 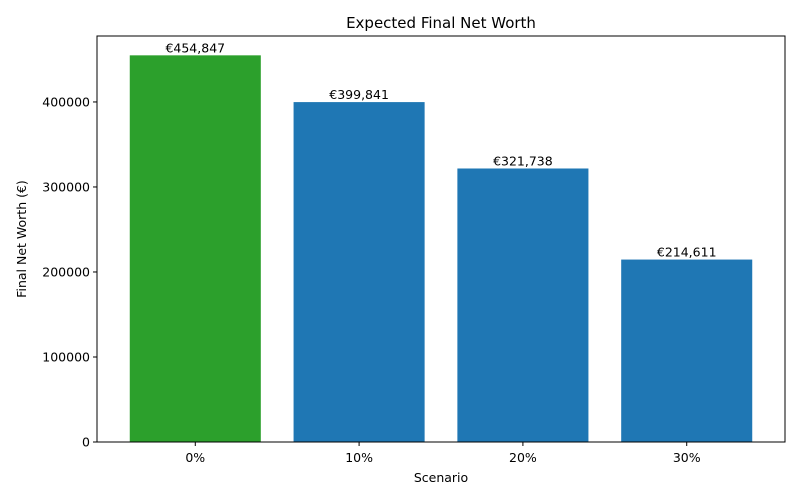 I want to click on bar-value-label: €454,847, so click(x=195, y=47).